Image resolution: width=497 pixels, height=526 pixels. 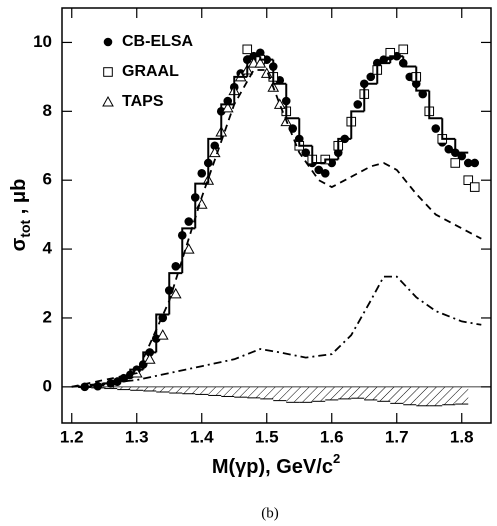 What do you see at coordinates (25, 228) in the screenshot?
I see `y-label-sub: tot` at bounding box center [25, 228].